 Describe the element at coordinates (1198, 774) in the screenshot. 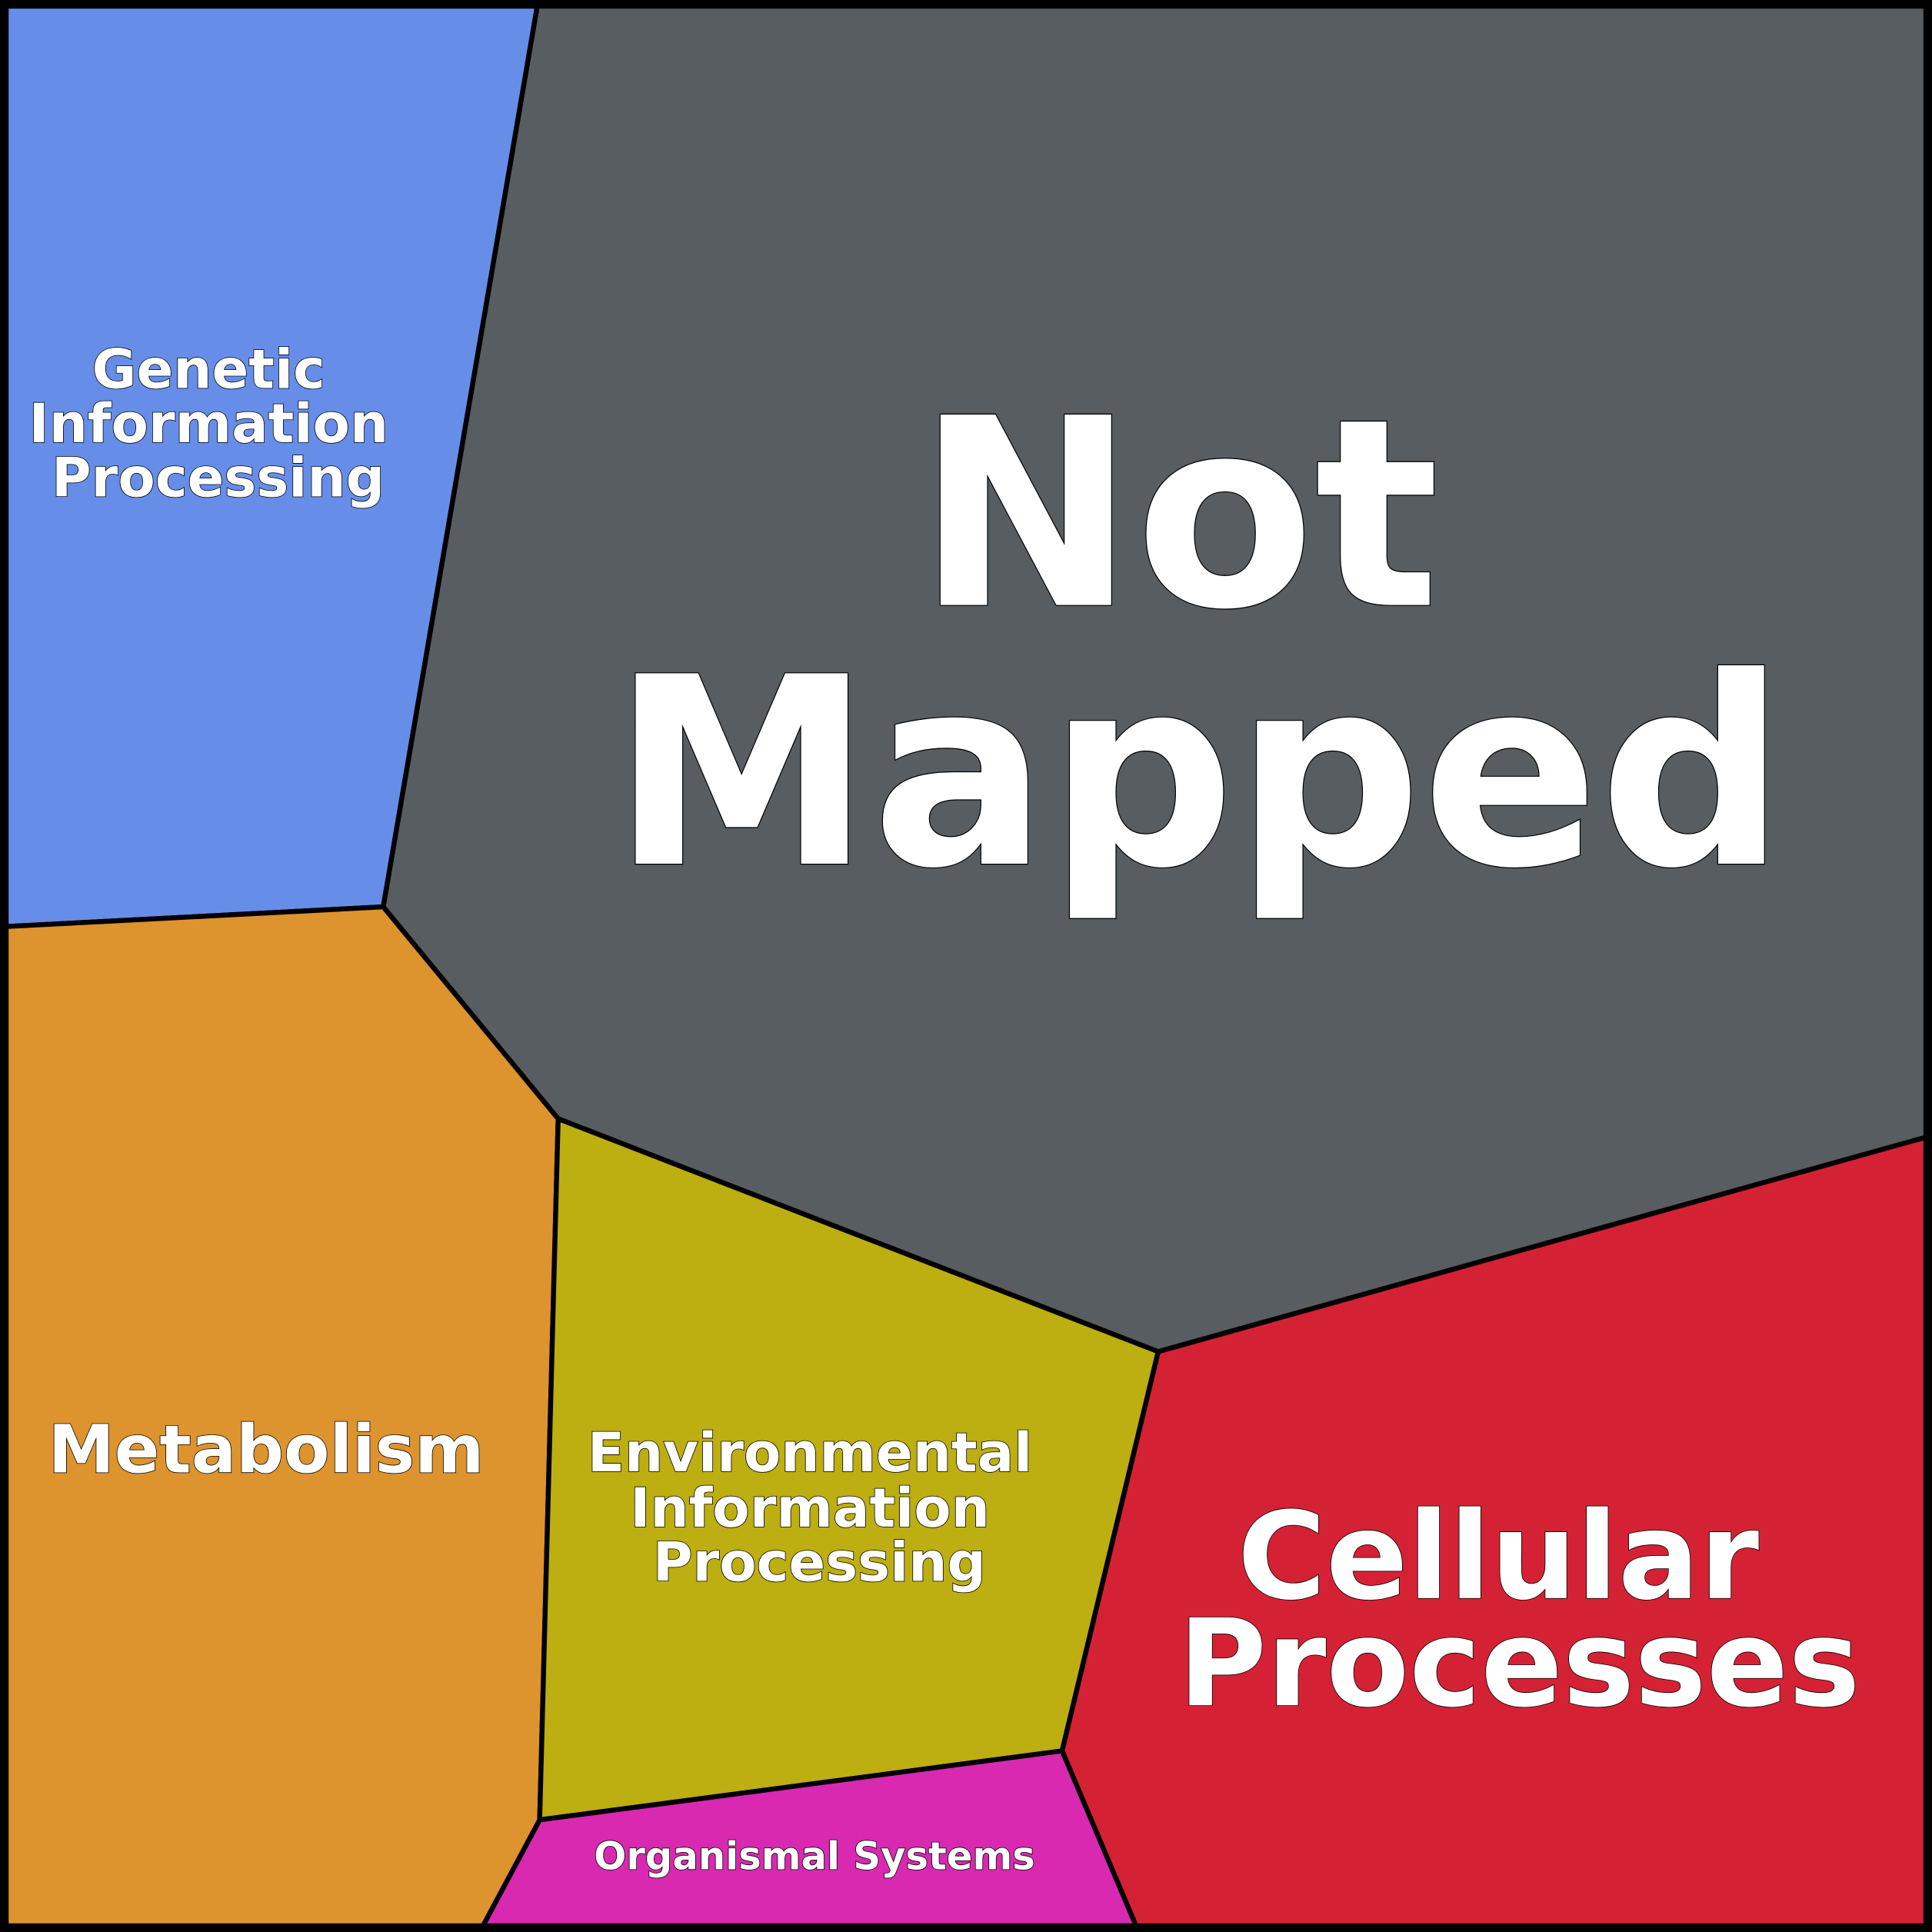

I see `label-line: Mapped` at that location.